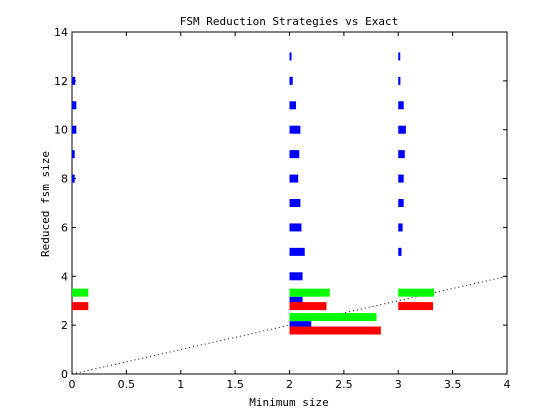  Describe the element at coordinates (289, 384) in the screenshot. I see `x-tick-label: 2` at that location.